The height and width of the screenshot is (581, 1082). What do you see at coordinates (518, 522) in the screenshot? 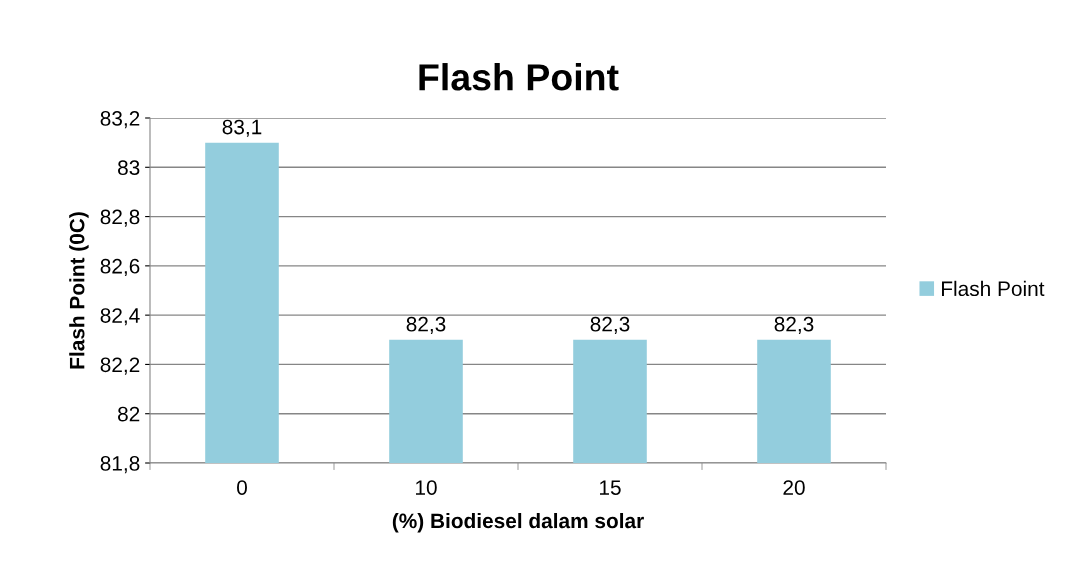
I see `x-axis-title: (%) Biodiesel dalam solar` at bounding box center [518, 522].